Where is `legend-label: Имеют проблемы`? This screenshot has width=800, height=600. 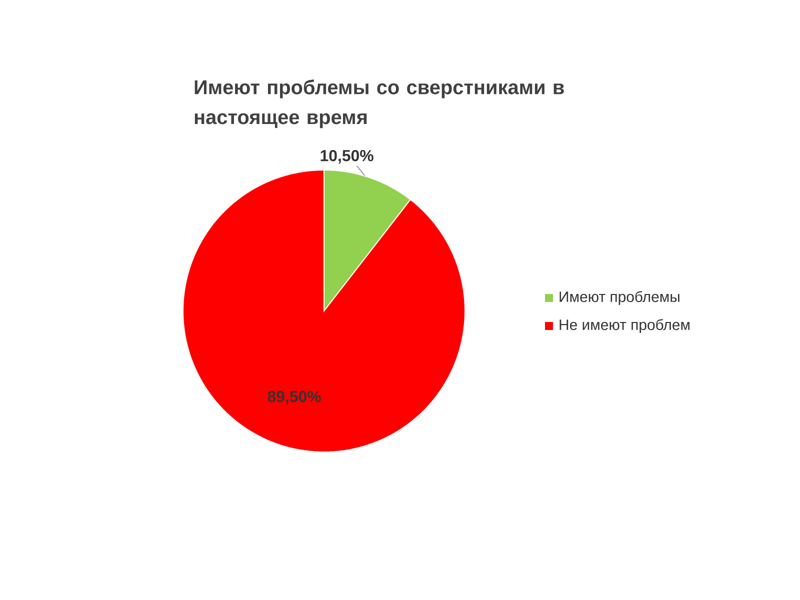
legend-label: Имеют проблемы is located at coordinates (620, 298).